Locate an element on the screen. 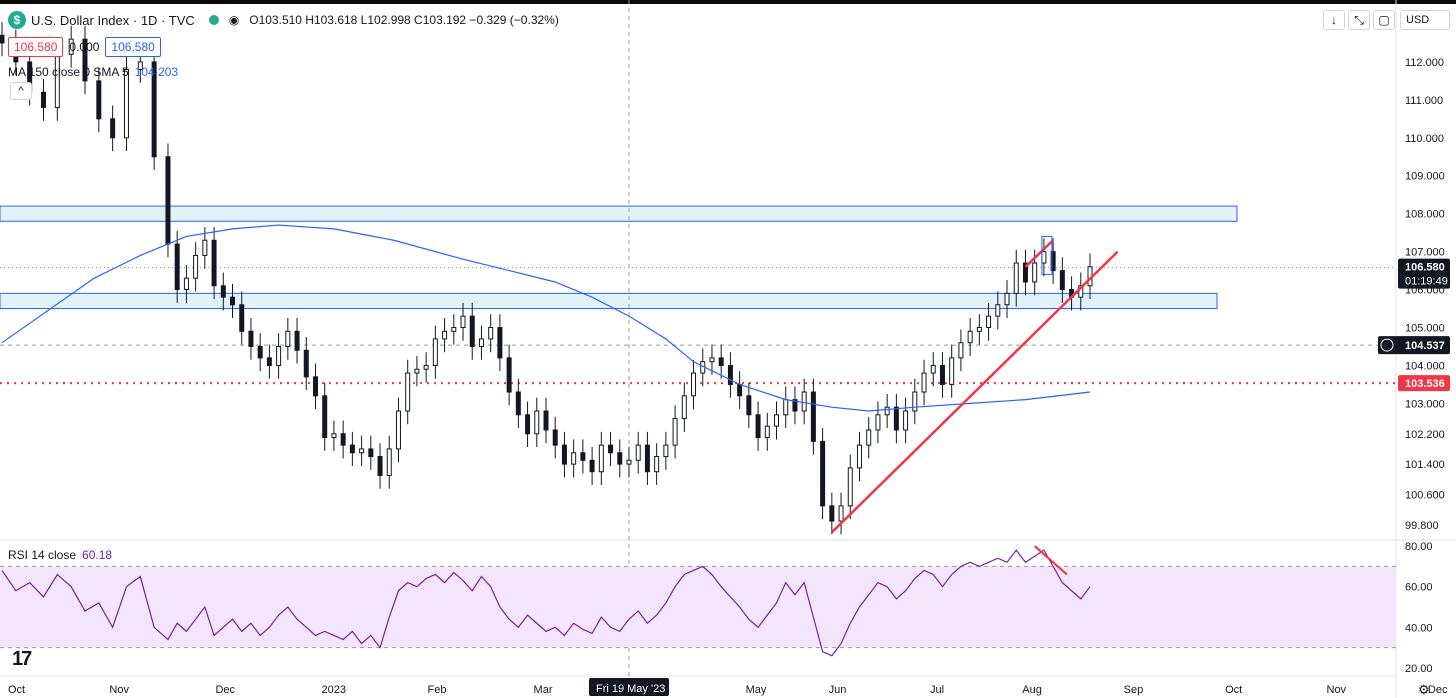  ma-value: 104.203 is located at coordinates (156, 72).